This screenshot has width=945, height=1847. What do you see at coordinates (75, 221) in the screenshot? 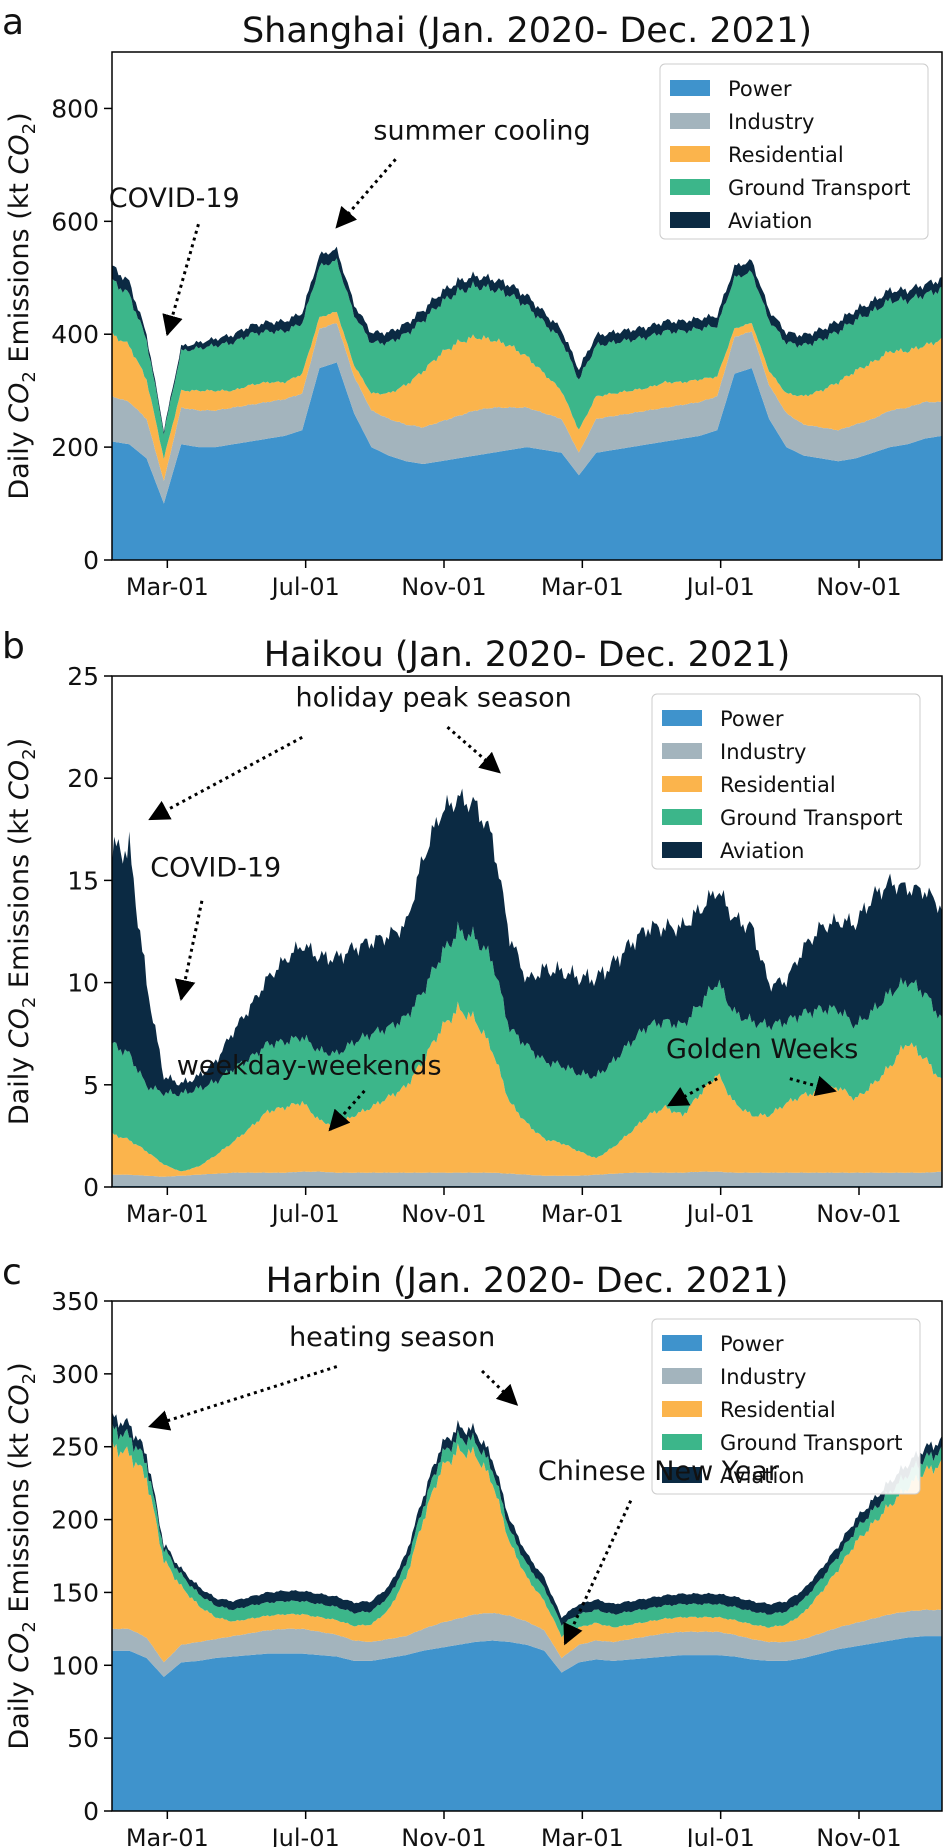
I see `y-tick-label: 600` at bounding box center [75, 221].